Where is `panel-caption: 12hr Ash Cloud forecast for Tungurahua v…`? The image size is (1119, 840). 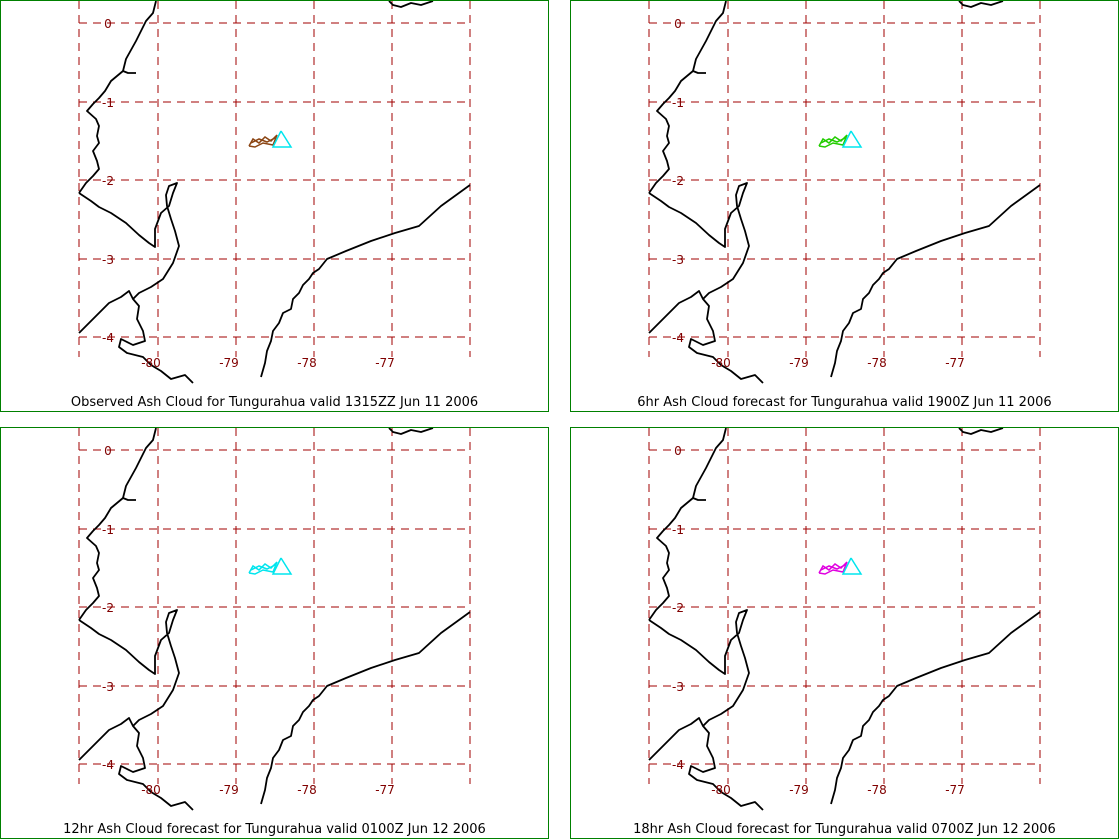
panel-caption: 12hr Ash Cloud forecast for Tungurahua v… is located at coordinates (274, 829).